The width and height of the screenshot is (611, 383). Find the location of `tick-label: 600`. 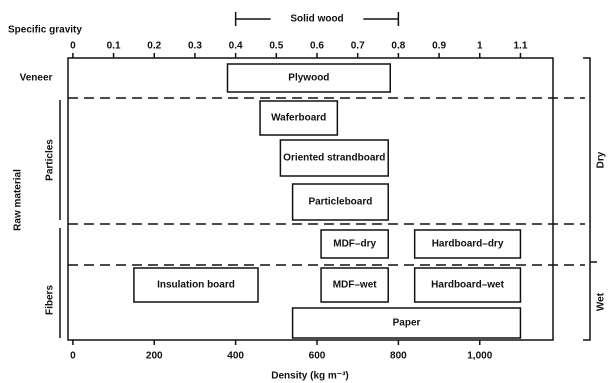

tick-label: 600 is located at coordinates (317, 356).